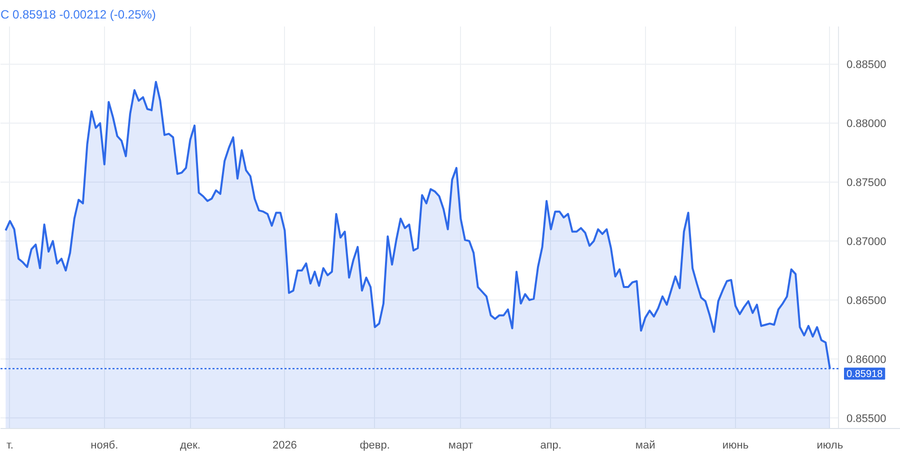 Image resolution: width=900 pixels, height=454 pixels. What do you see at coordinates (78, 15) in the screenshot?
I see `chart-title: C 0.85918 -0.00212 (-0.25%)` at bounding box center [78, 15].